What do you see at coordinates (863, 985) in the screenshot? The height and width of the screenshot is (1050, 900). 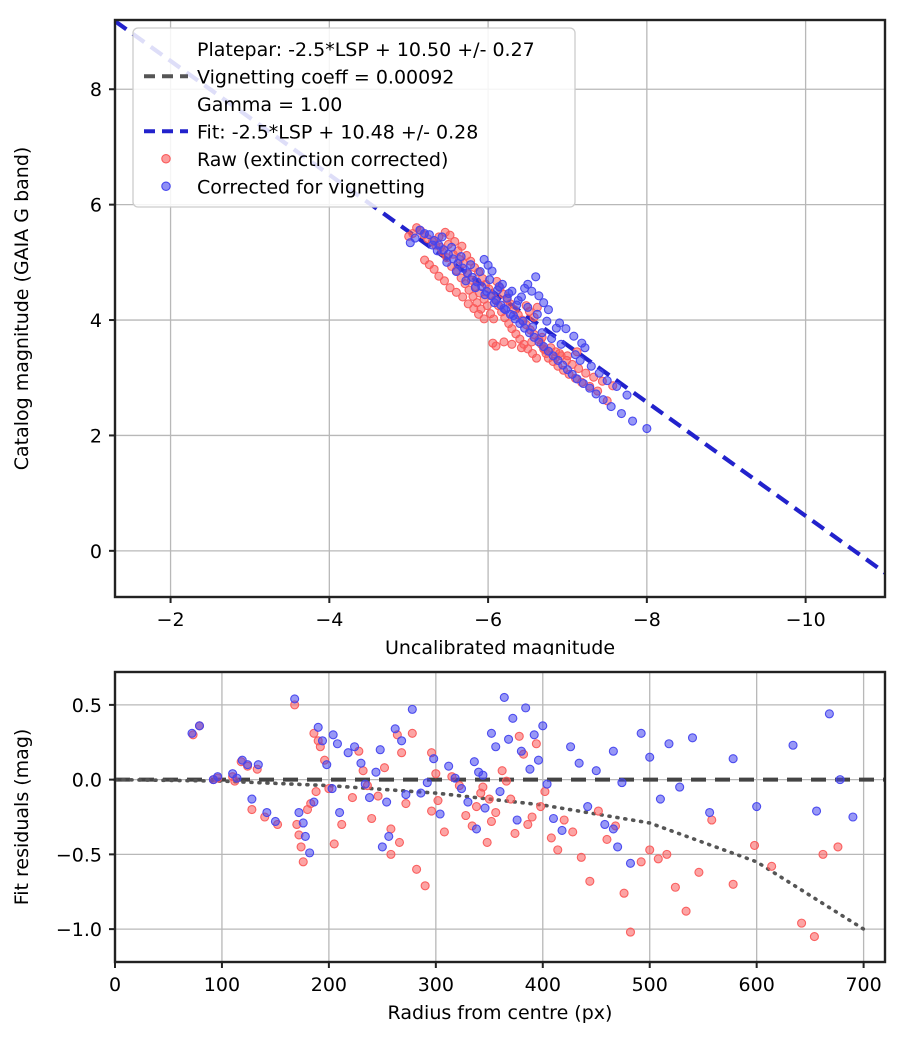 I see `x-tick-label: 700` at bounding box center [863, 985].